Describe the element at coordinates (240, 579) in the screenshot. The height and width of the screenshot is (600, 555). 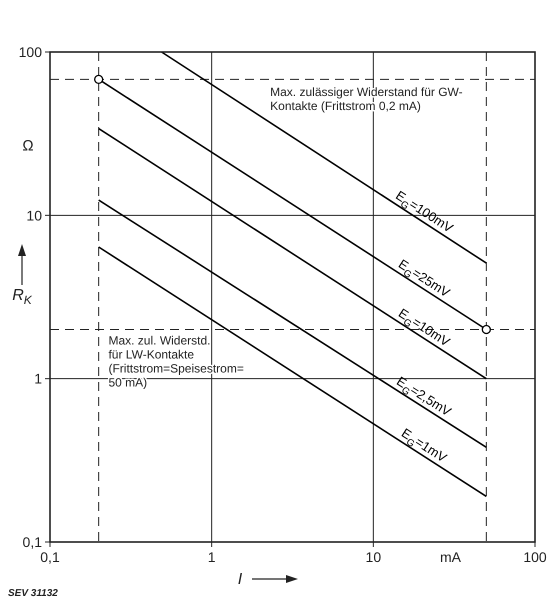
I see `x-axis-title: I` at that location.